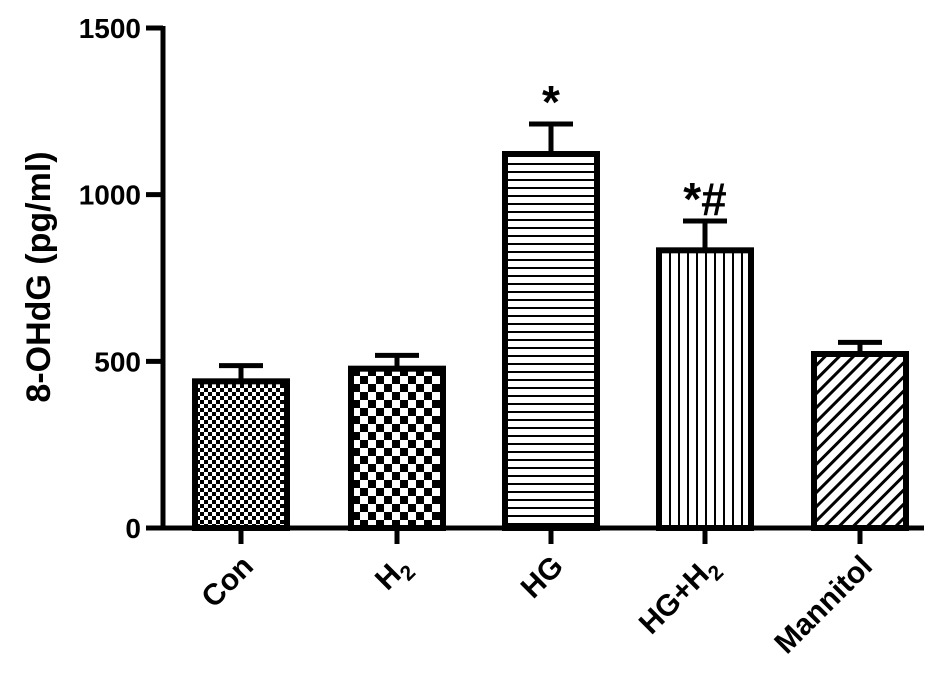  I want to click on x-tick-label: Con, so click(227, 582).